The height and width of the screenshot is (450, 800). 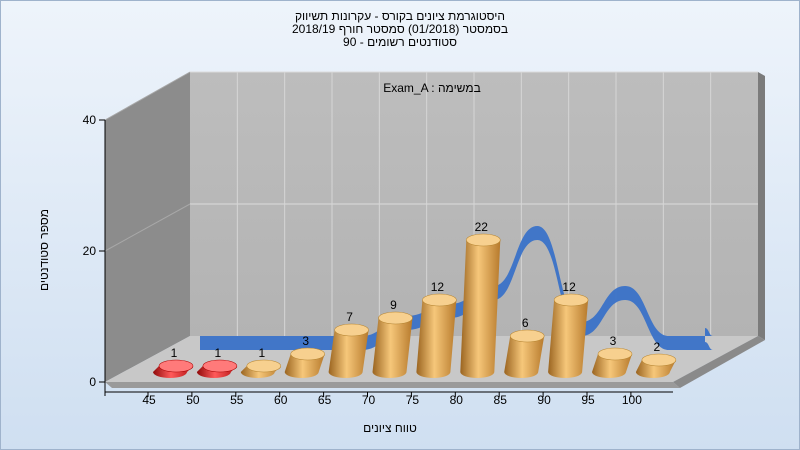 What do you see at coordinates (90, 120) in the screenshot?
I see `y-tick-label-40: 40` at bounding box center [90, 120].